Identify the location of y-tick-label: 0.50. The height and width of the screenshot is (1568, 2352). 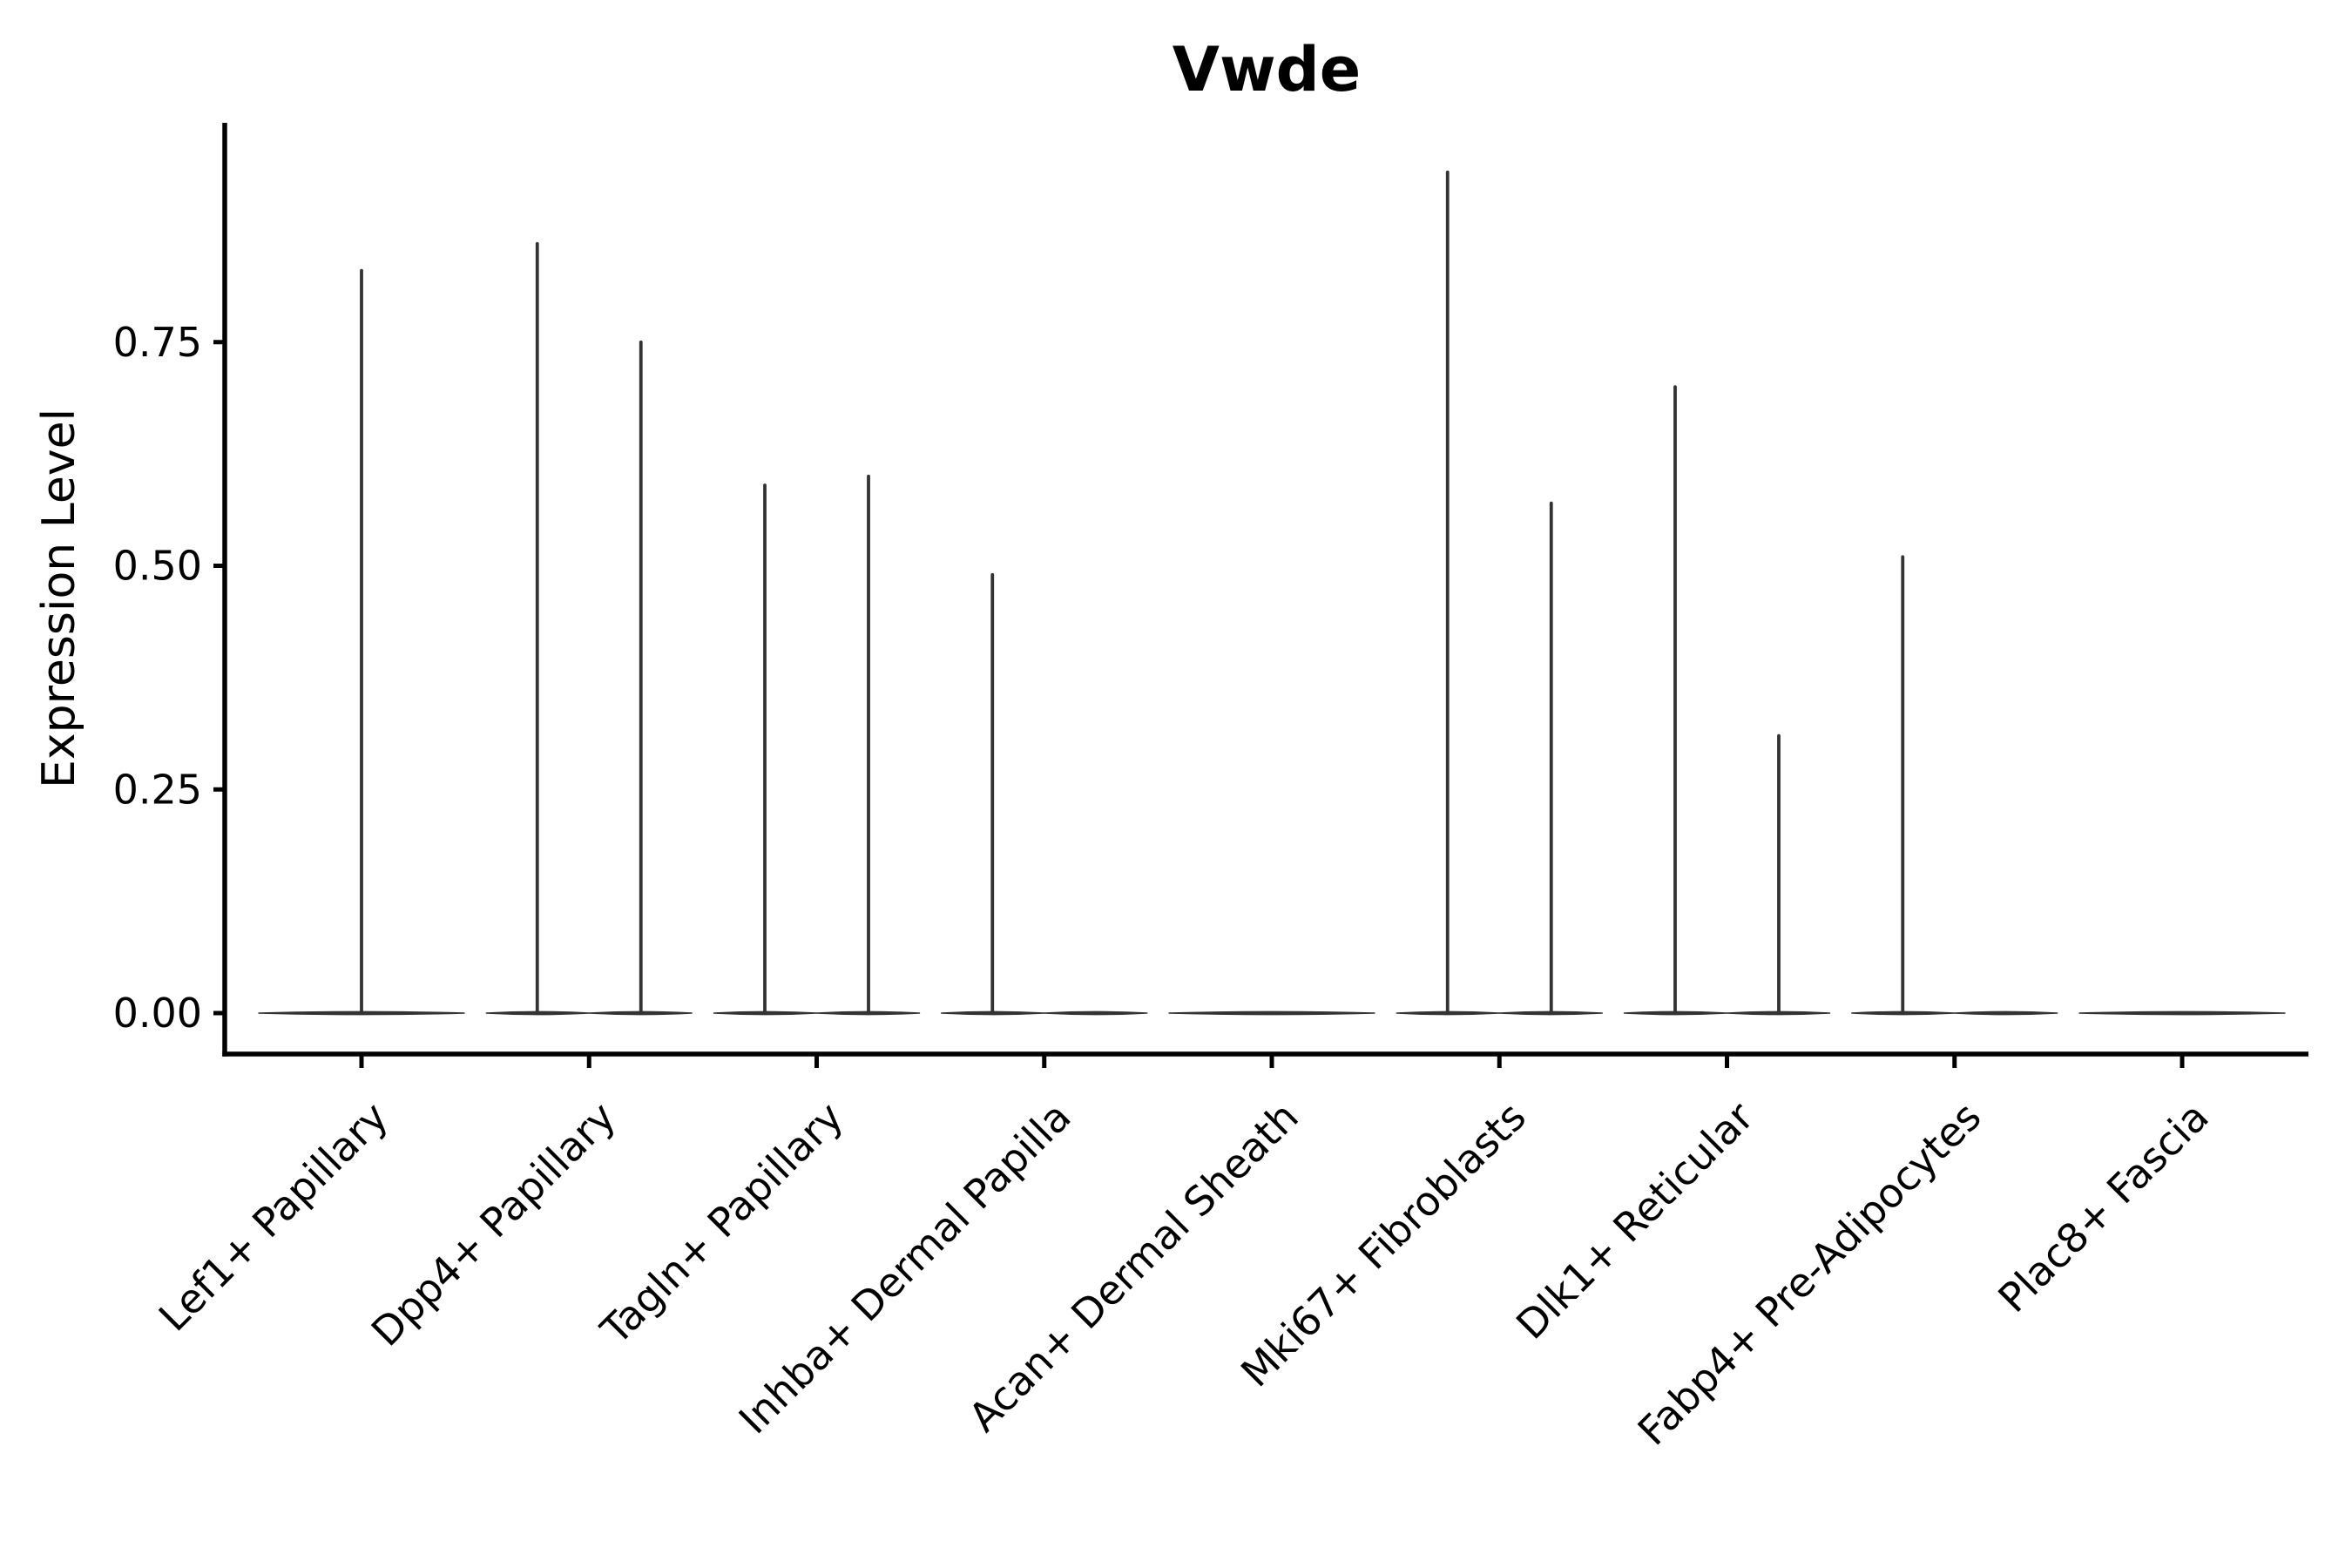
(157, 566).